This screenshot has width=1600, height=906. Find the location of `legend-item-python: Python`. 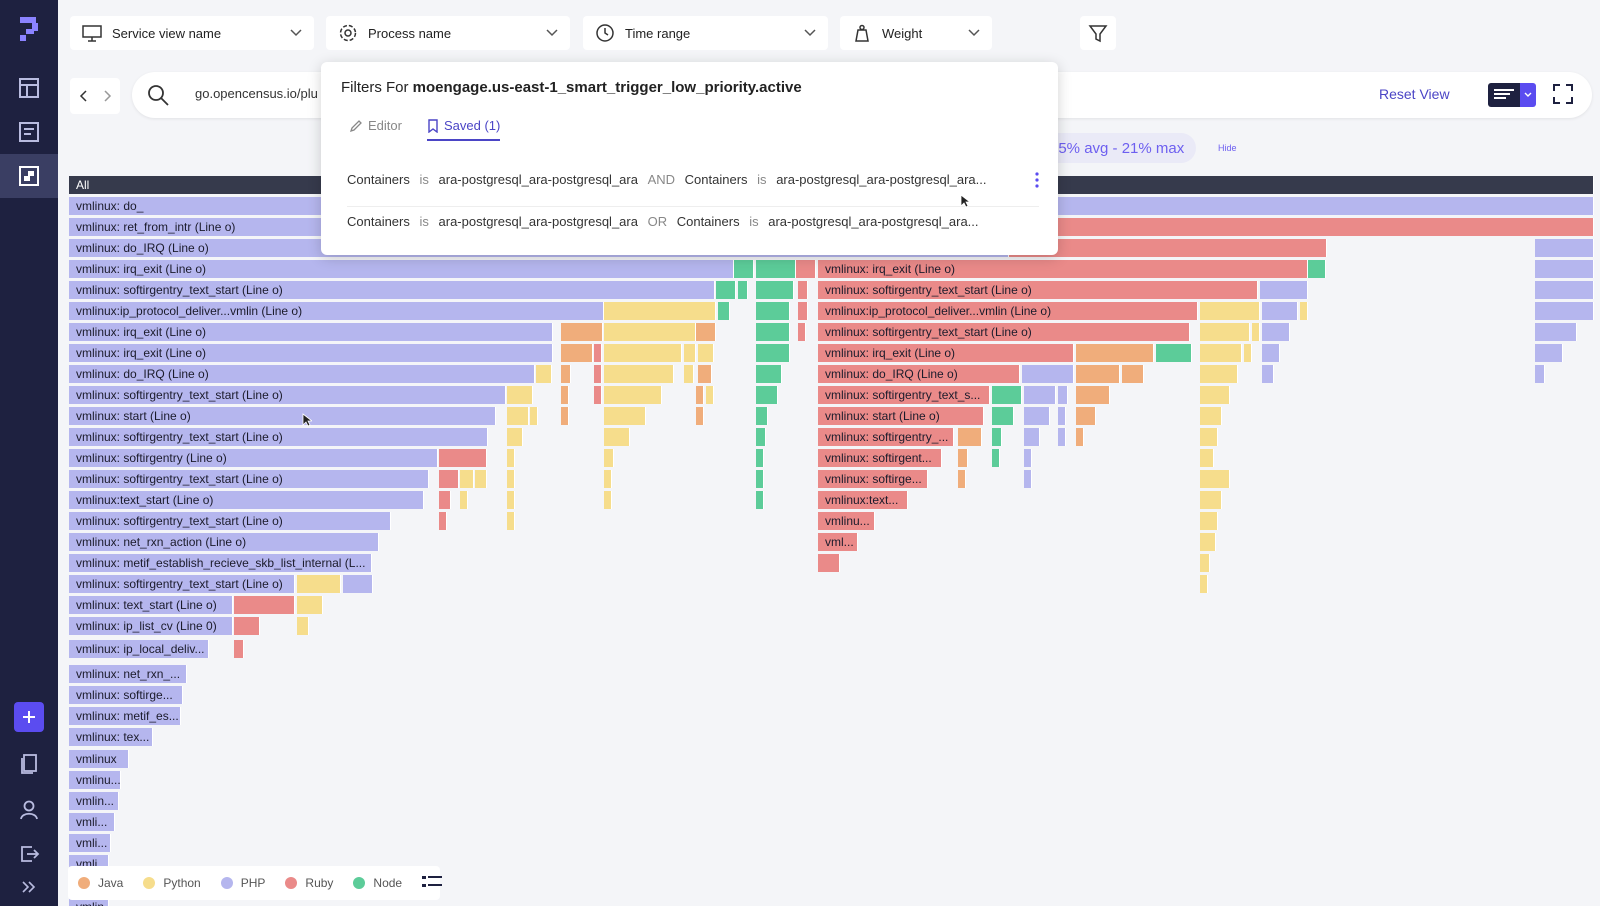

legend-item-python: Python is located at coordinates (172, 883).